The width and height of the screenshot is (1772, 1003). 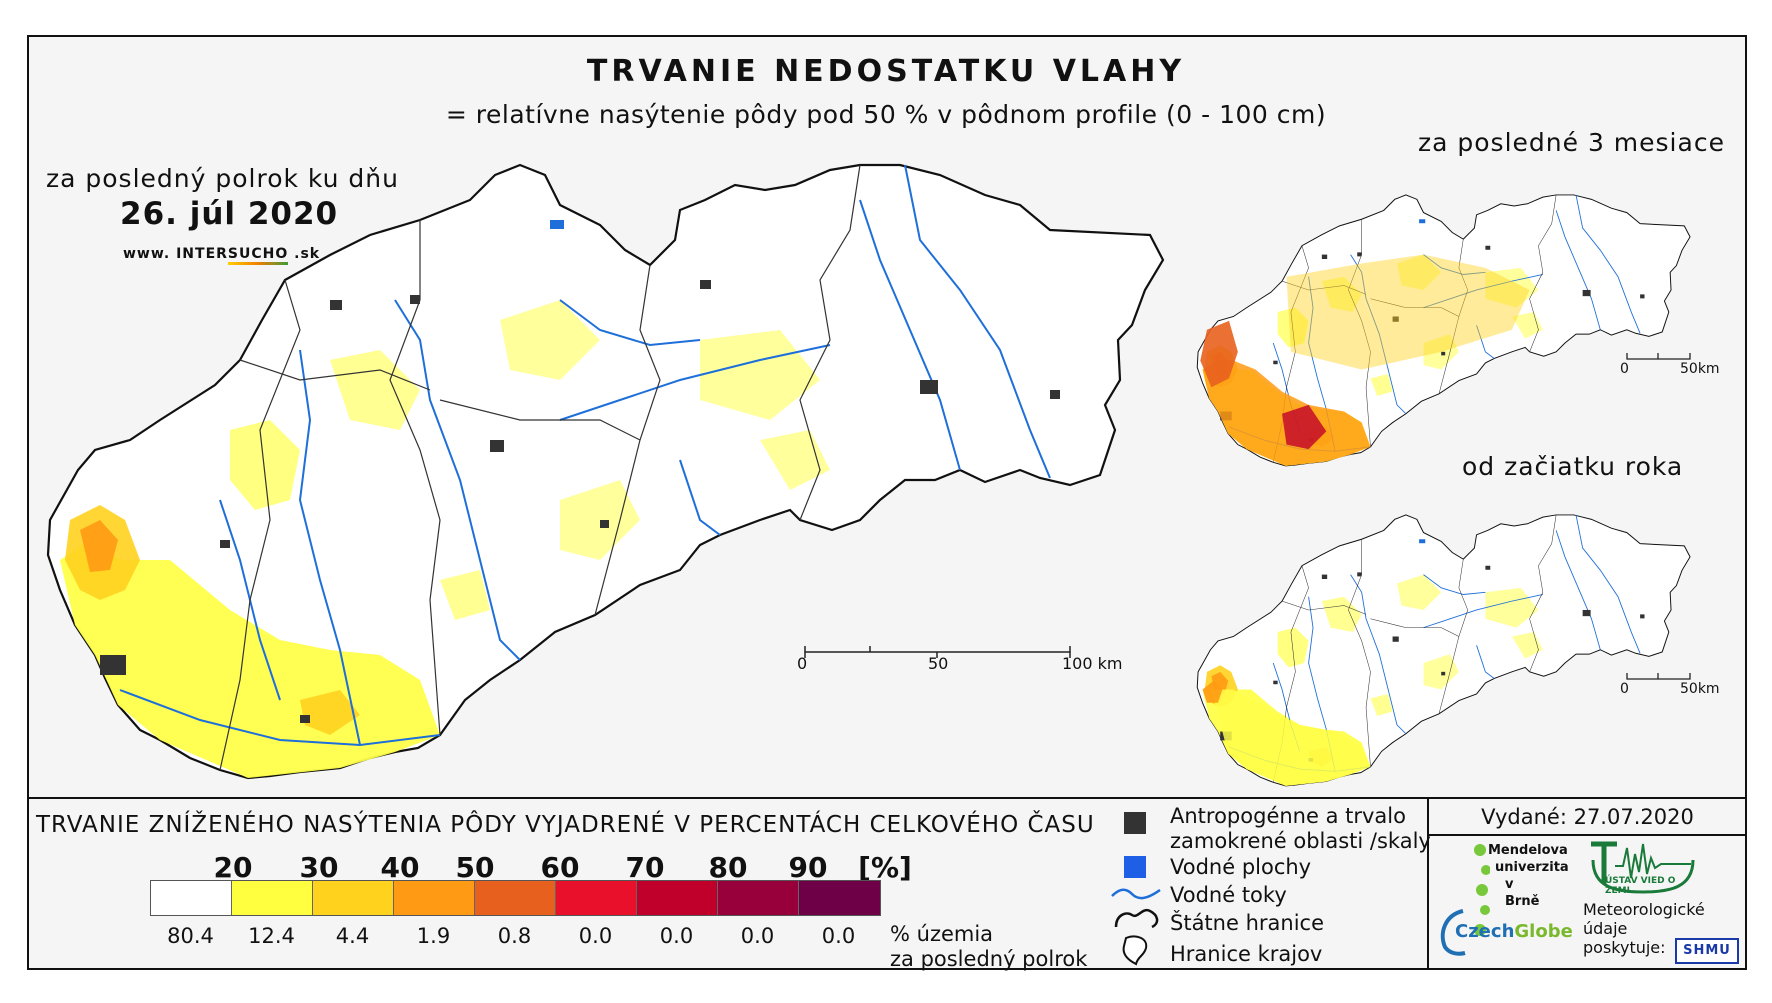 What do you see at coordinates (1135, 867) in the screenshot?
I see `water-body-symbol` at bounding box center [1135, 867].